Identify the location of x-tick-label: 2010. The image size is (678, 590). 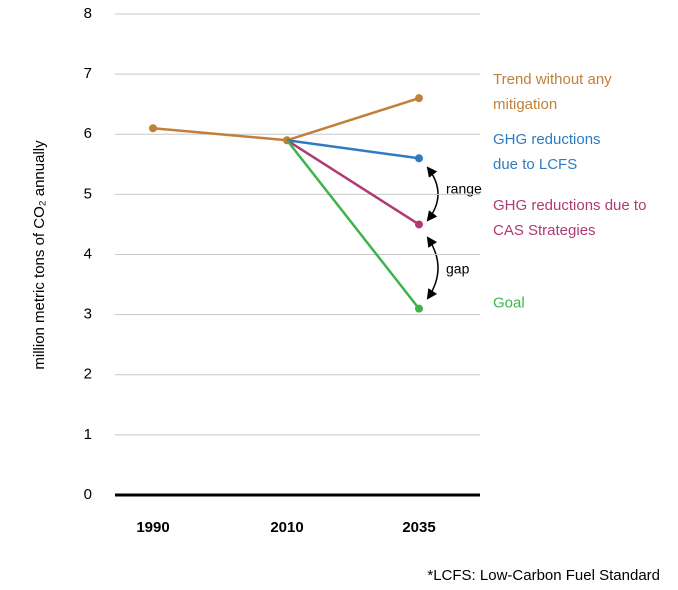
(286, 527).